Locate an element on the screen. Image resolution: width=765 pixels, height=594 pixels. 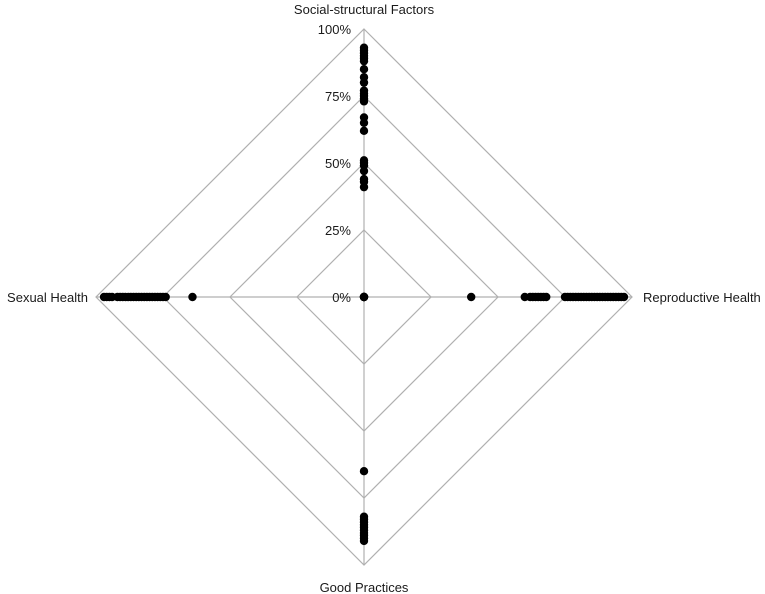
axis-label-good-practices: Good Practices is located at coordinates (364, 587).